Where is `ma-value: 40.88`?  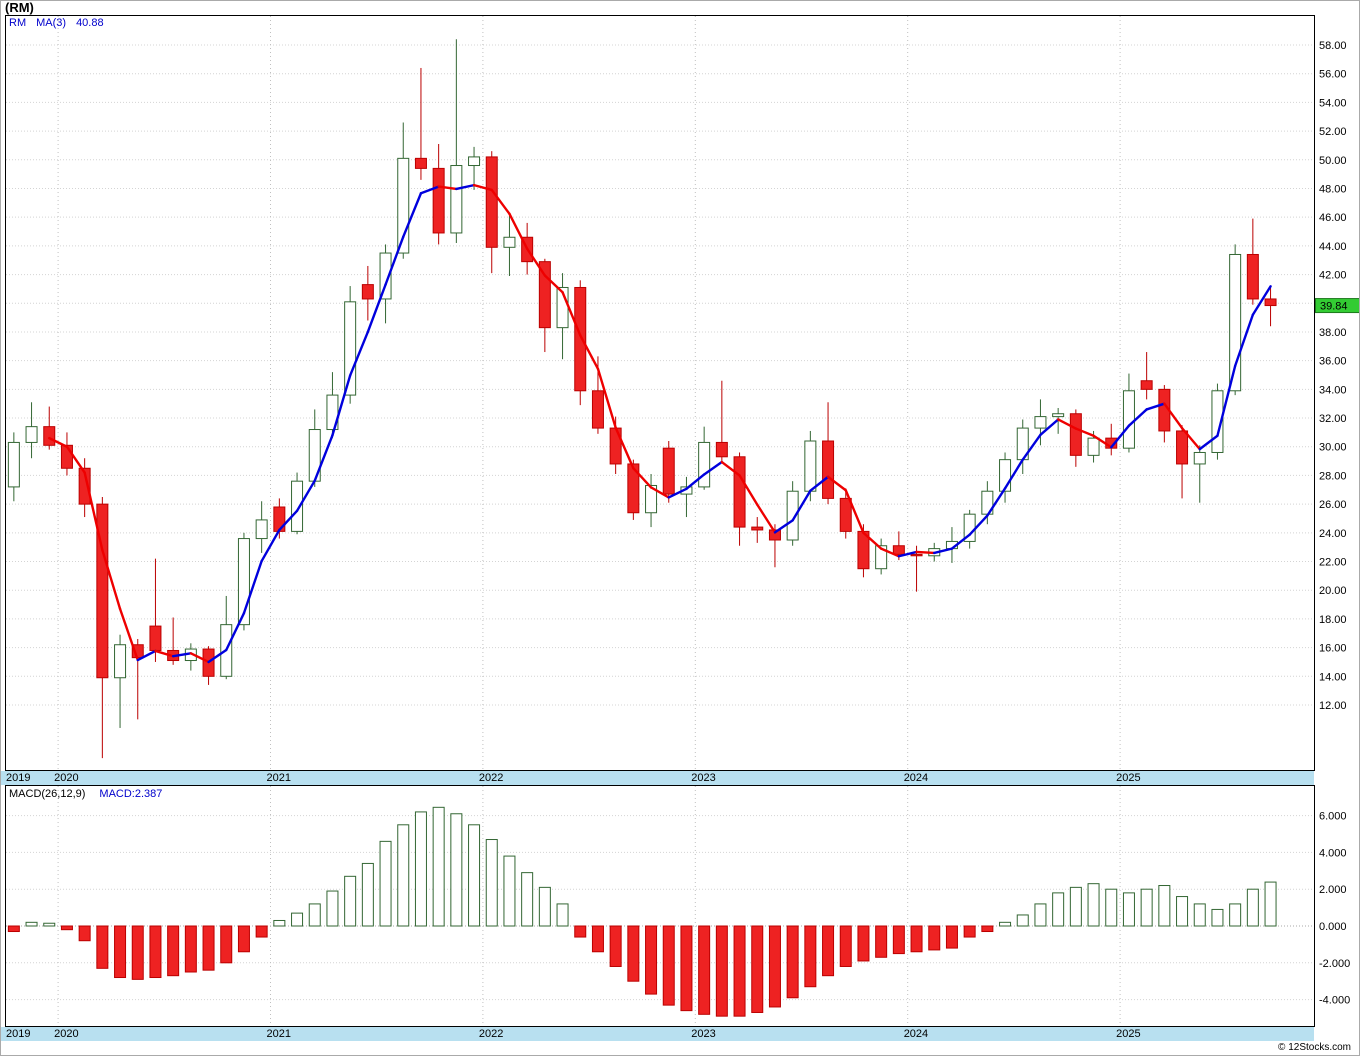
ma-value: 40.88 is located at coordinates (90, 23).